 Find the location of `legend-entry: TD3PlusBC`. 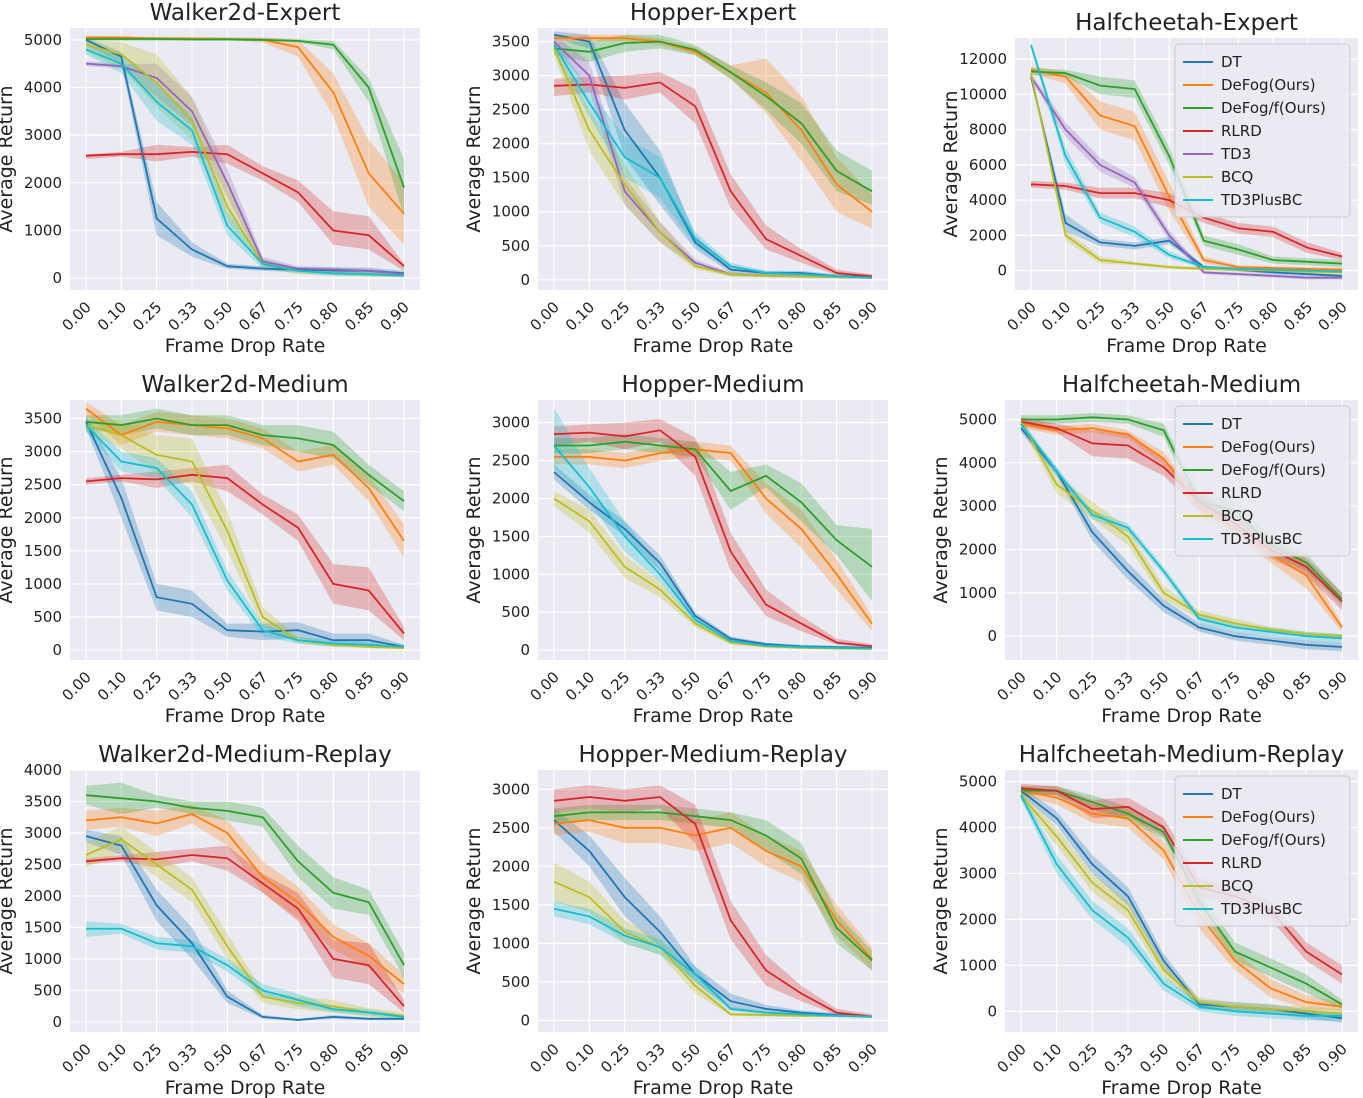

legend-entry: TD3PlusBC is located at coordinates (1261, 909).